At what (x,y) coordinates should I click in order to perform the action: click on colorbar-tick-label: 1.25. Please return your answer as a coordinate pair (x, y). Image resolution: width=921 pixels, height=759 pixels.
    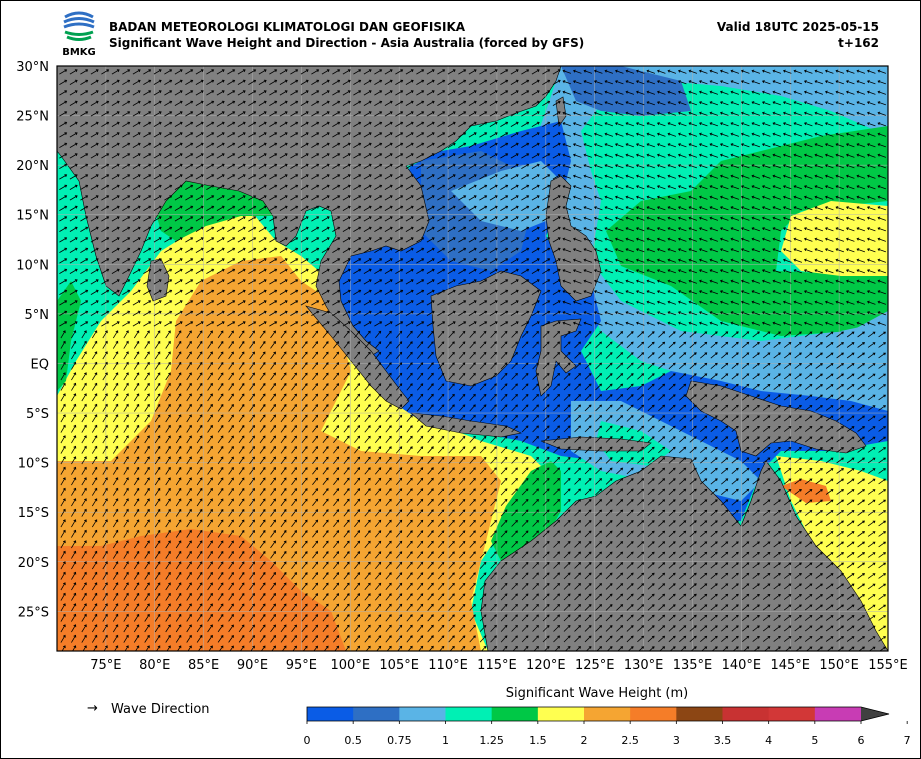
    Looking at the image, I should click on (491, 740).